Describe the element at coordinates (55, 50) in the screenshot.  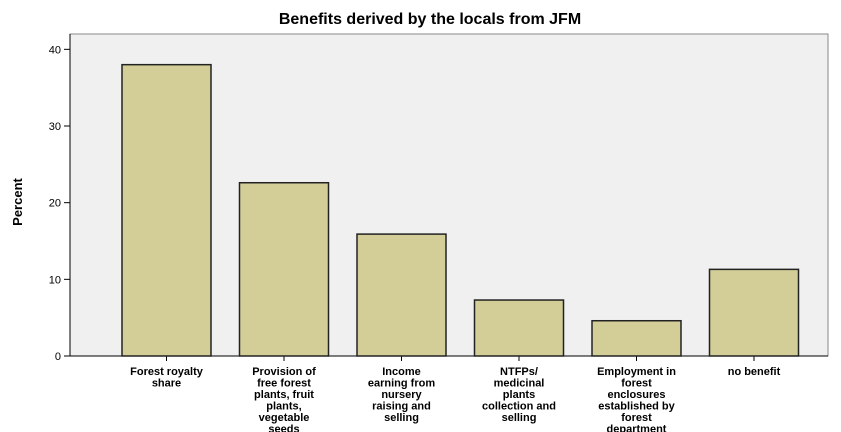
I see `y-tick-label: 40` at that location.